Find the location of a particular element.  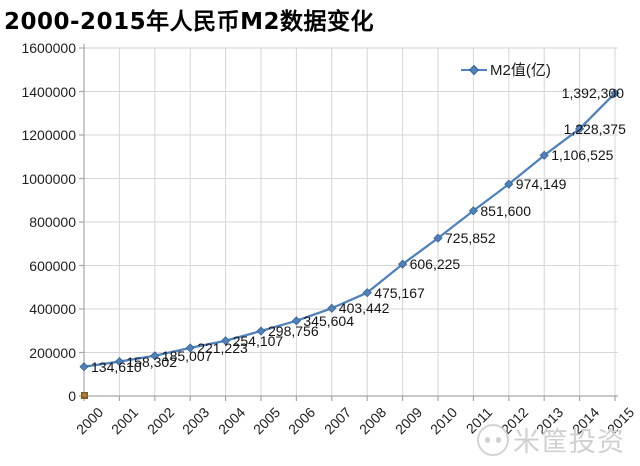

marker-diamond-2015 is located at coordinates (615, 93).